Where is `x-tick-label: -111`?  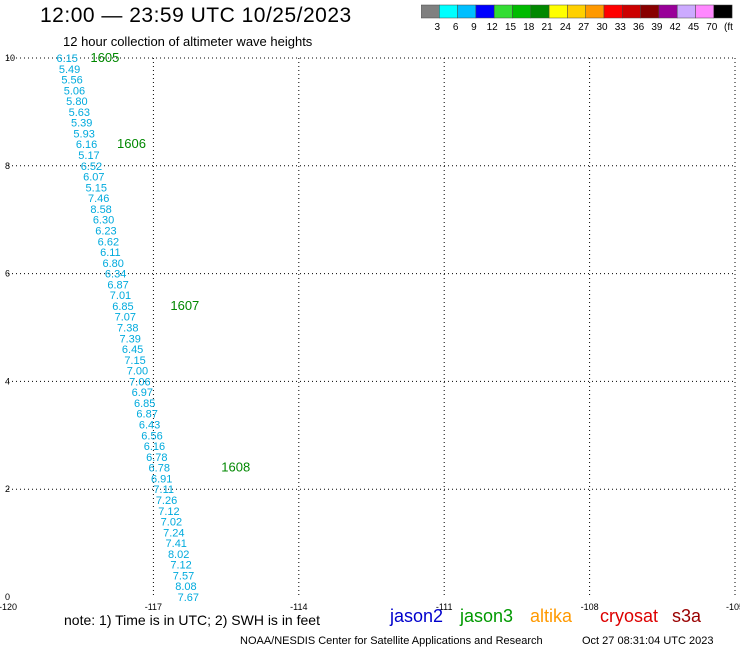 x-tick-label: -111 is located at coordinates (444, 607).